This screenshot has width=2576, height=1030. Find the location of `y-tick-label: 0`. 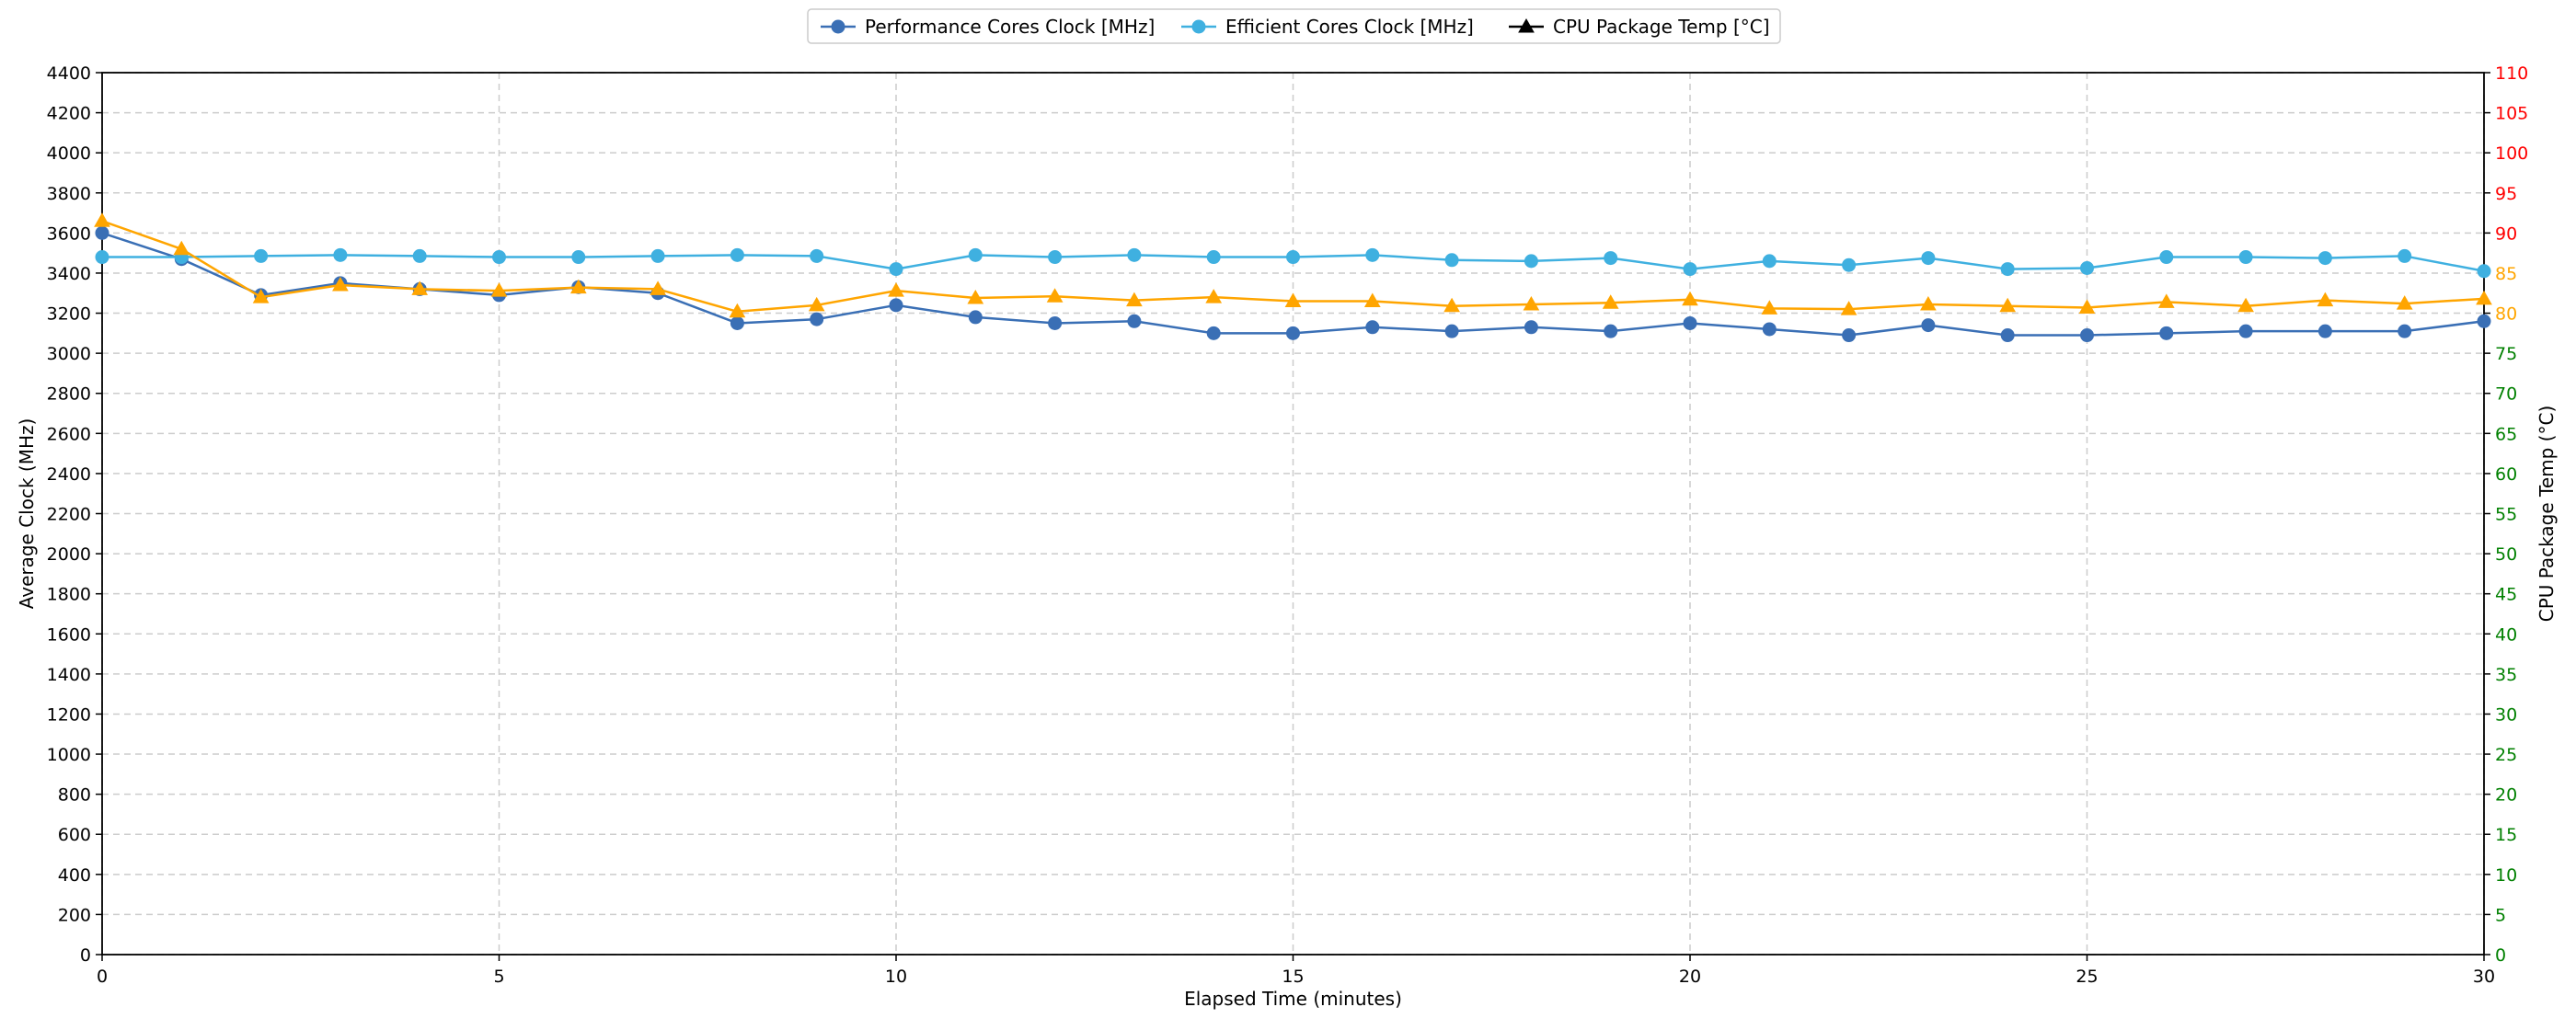

y-tick-label: 0 is located at coordinates (85, 955).